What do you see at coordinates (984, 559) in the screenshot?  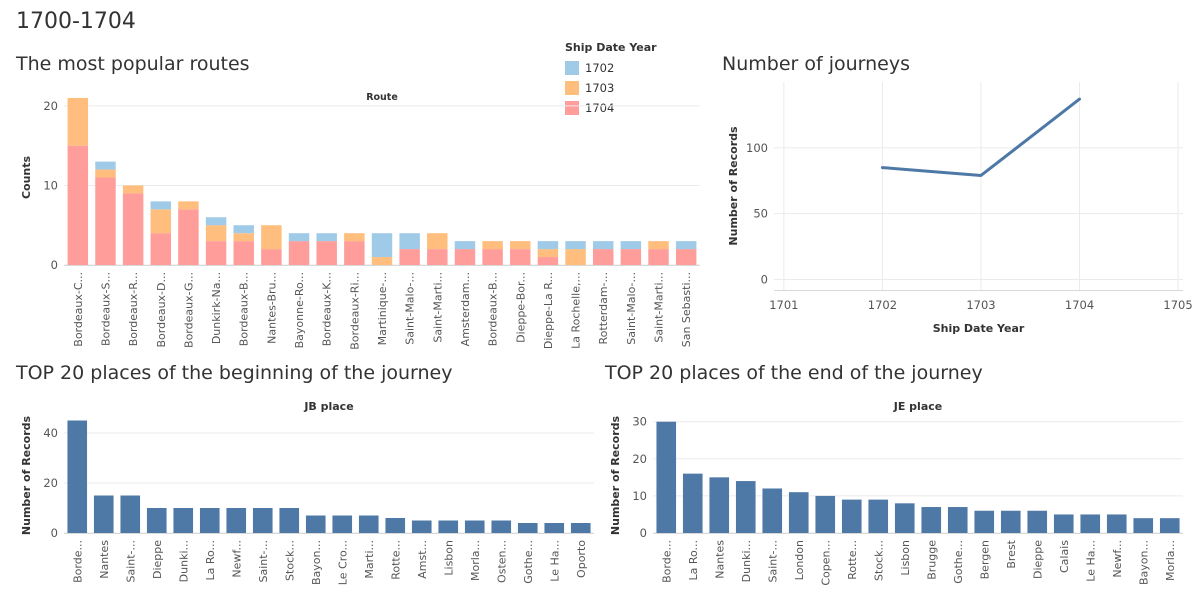 I see `x-category-label: Bergen` at bounding box center [984, 559].